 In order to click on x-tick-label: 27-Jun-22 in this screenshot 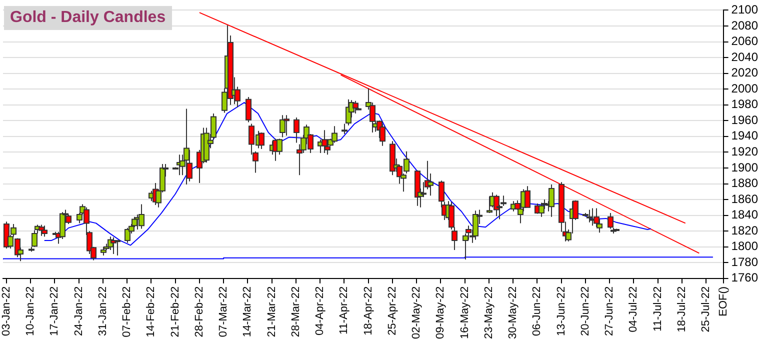, I will do `click(610, 311)`.